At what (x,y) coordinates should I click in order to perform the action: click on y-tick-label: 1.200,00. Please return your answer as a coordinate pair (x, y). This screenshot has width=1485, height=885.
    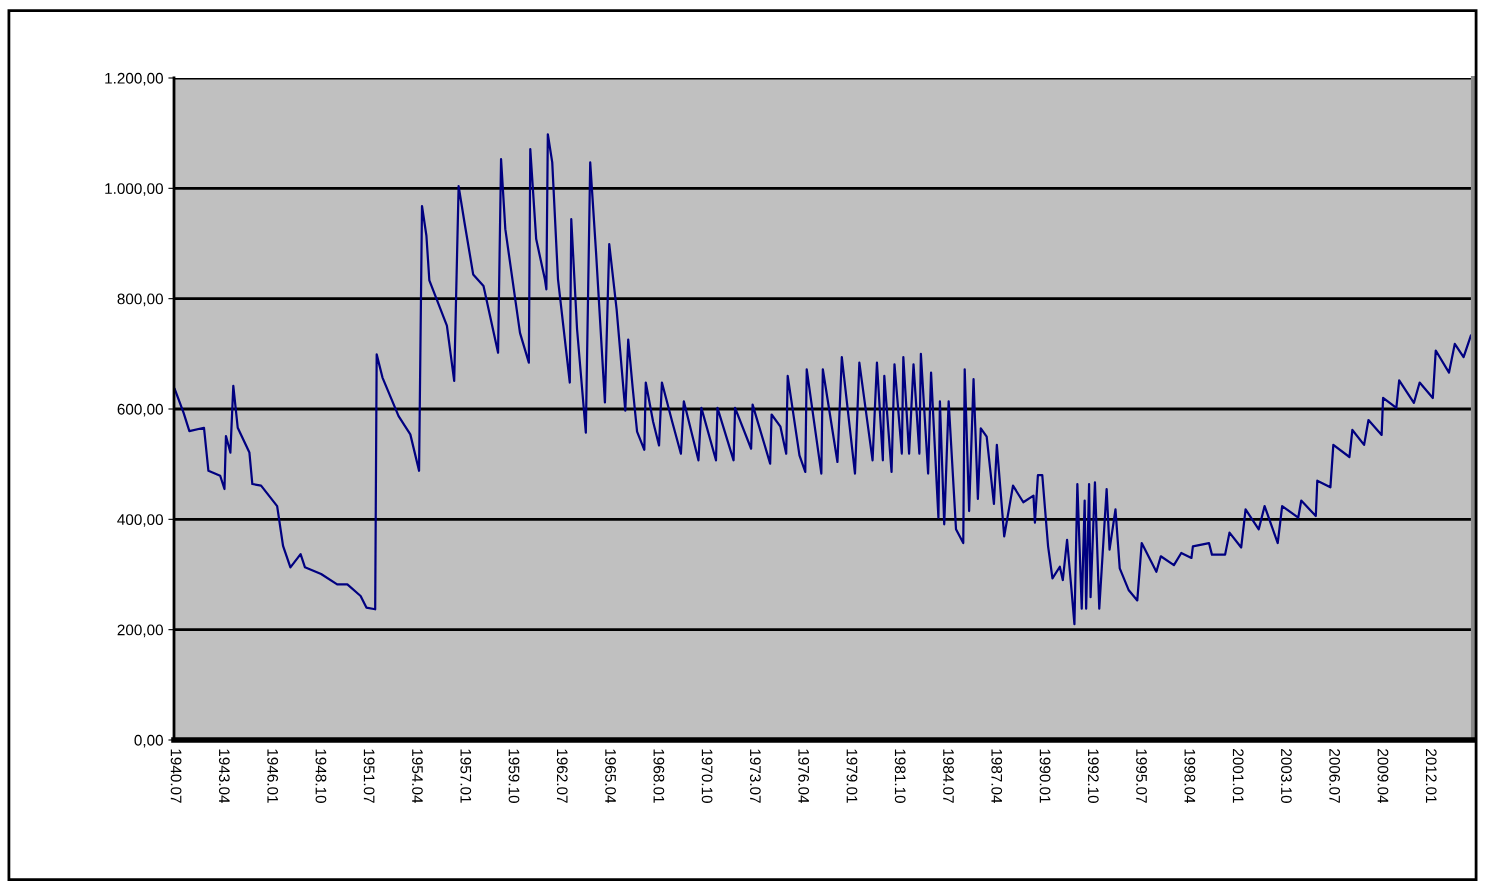
    Looking at the image, I should click on (134, 79).